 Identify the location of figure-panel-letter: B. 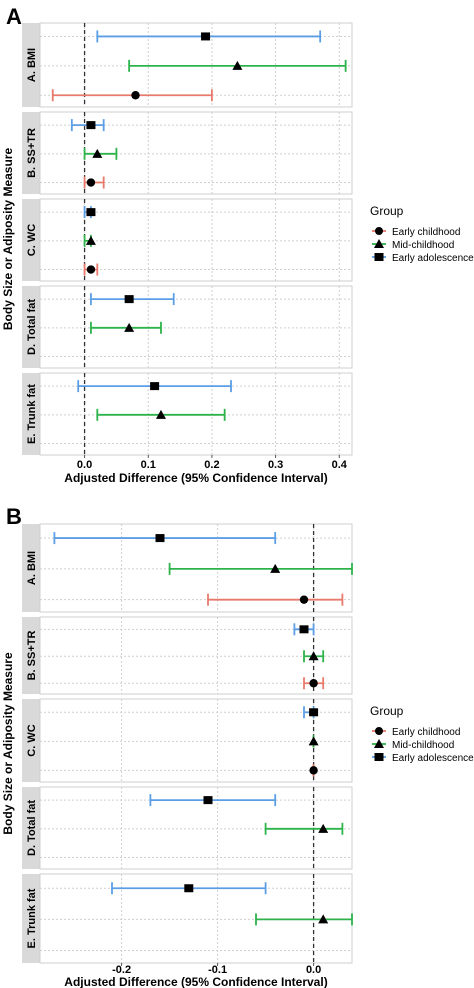
(14, 516).